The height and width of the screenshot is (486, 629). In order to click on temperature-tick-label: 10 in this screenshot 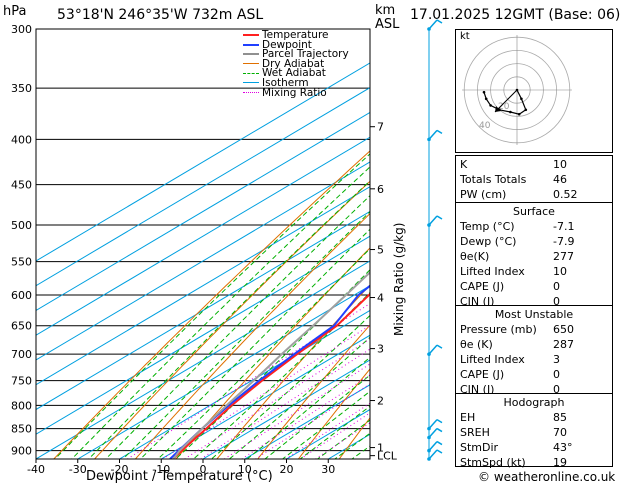, I will do `click(245, 469)`.